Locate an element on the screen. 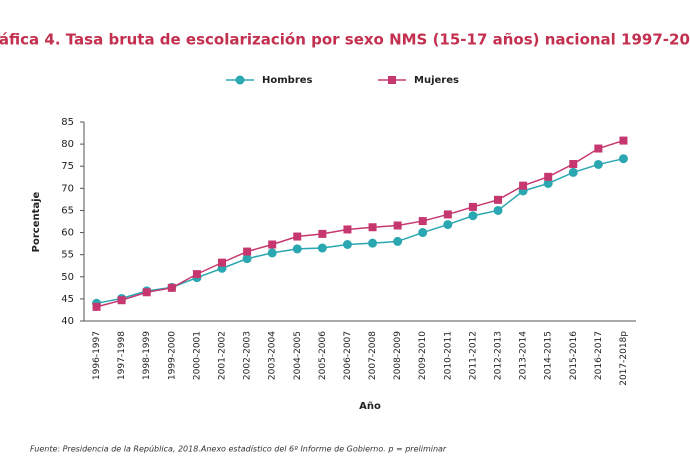 The width and height of the screenshot is (690, 471). x-tick-label: 2009-2010 is located at coordinates (423, 355).